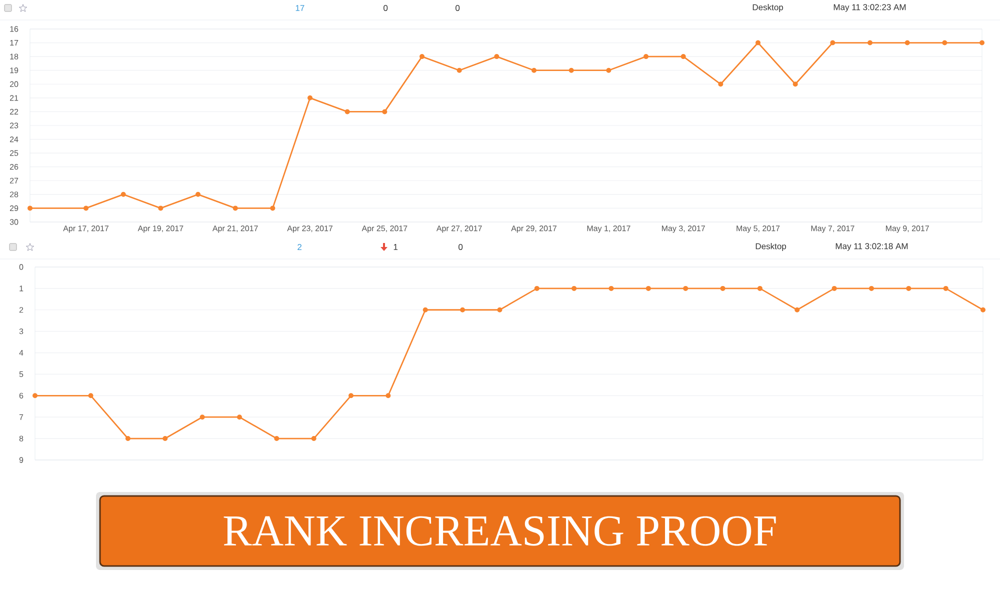 The height and width of the screenshot is (596, 1000). What do you see at coordinates (14, 125) in the screenshot?
I see `y-tick-label: 23` at bounding box center [14, 125].